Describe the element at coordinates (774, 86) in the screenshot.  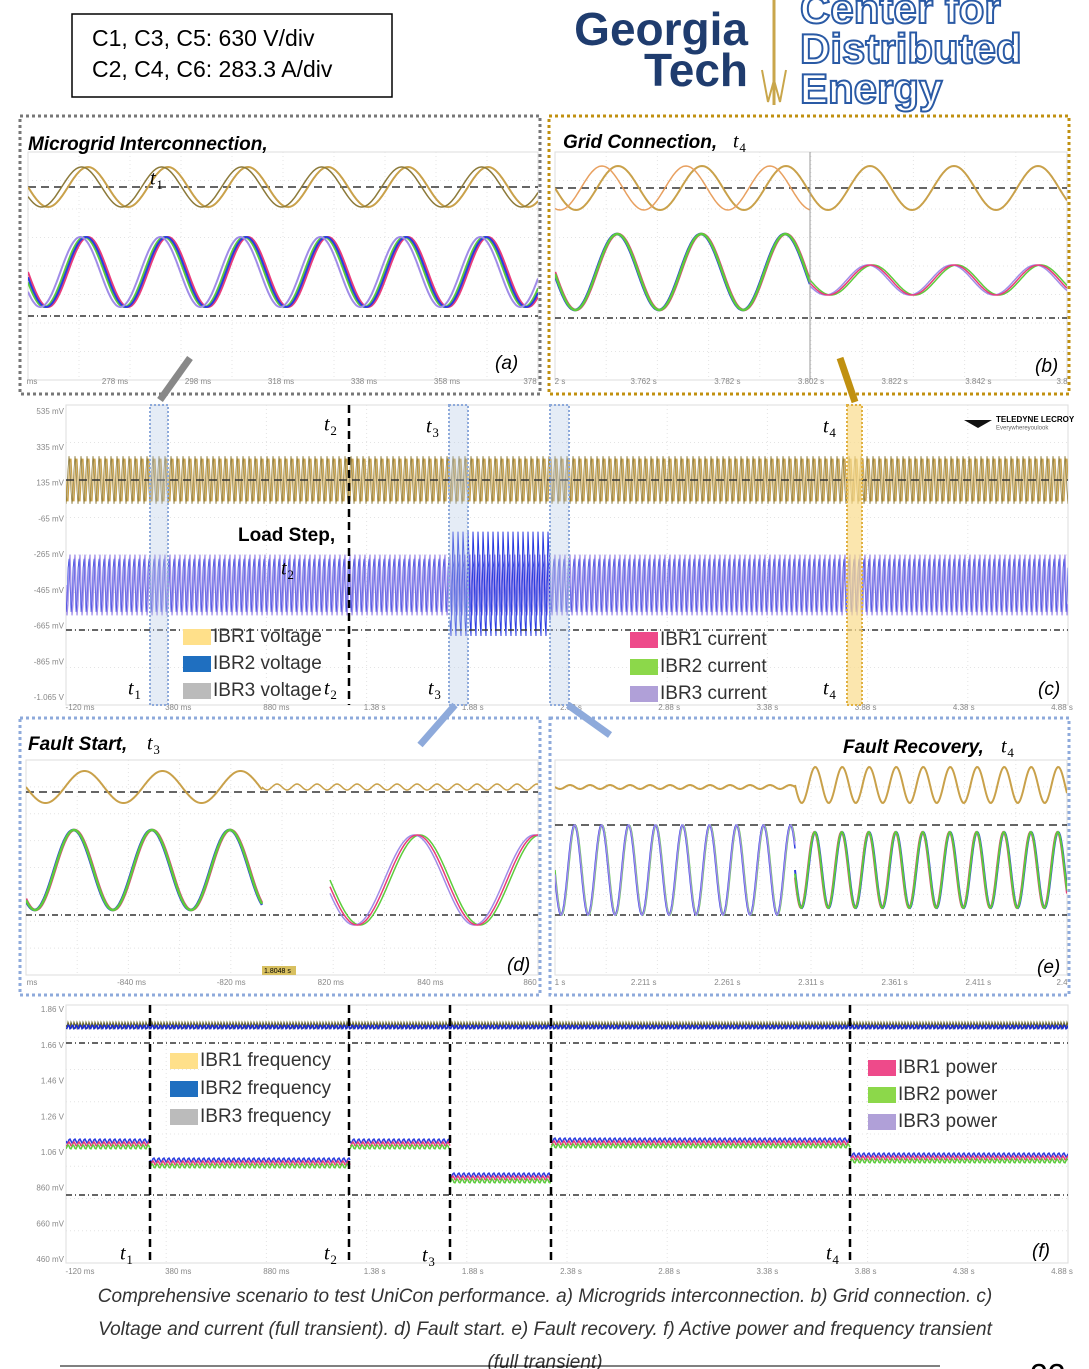
I see `logo-mark` at that location.